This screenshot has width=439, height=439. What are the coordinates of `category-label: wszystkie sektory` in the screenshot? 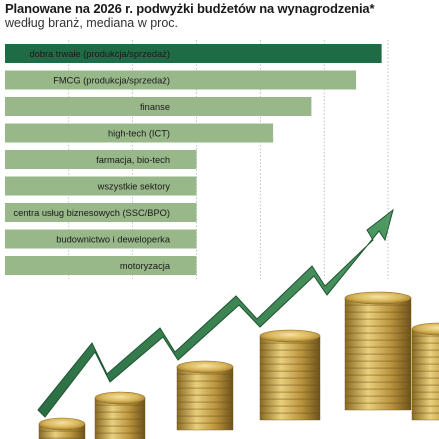 It's located at (134, 187).